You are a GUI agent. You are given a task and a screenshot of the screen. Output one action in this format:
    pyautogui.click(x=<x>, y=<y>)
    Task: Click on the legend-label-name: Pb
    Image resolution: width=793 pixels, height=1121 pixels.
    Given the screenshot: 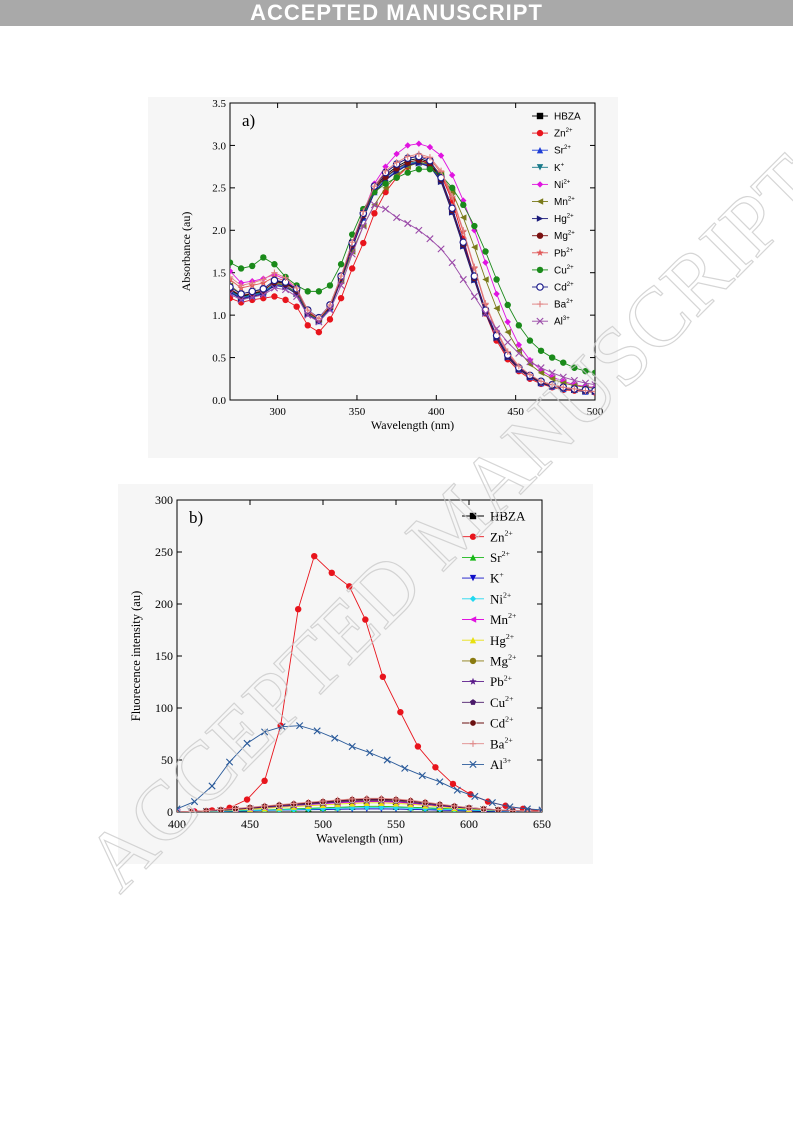 What is the action you would take?
    pyautogui.click(x=560, y=253)
    